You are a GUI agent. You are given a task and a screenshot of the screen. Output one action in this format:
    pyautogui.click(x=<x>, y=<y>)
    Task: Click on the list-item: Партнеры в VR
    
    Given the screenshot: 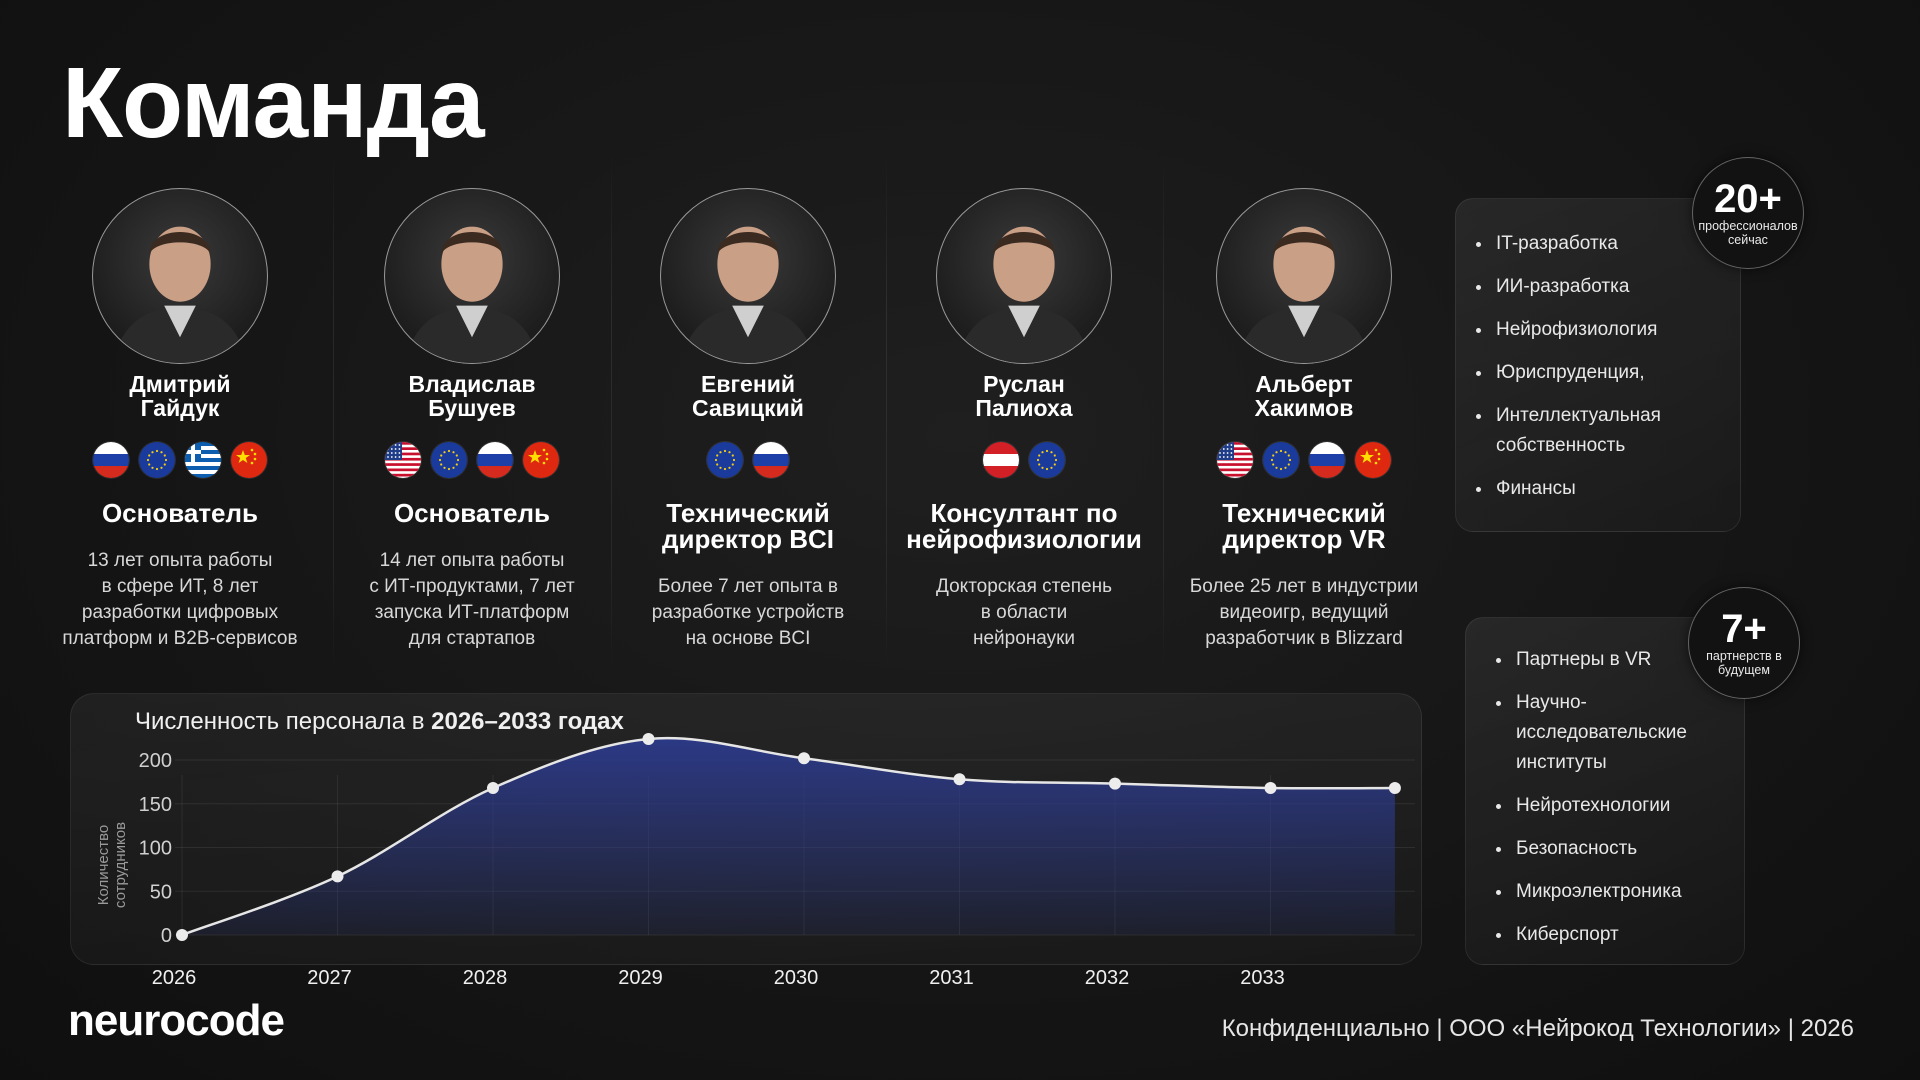 What is the action you would take?
    pyautogui.click(x=1619, y=660)
    